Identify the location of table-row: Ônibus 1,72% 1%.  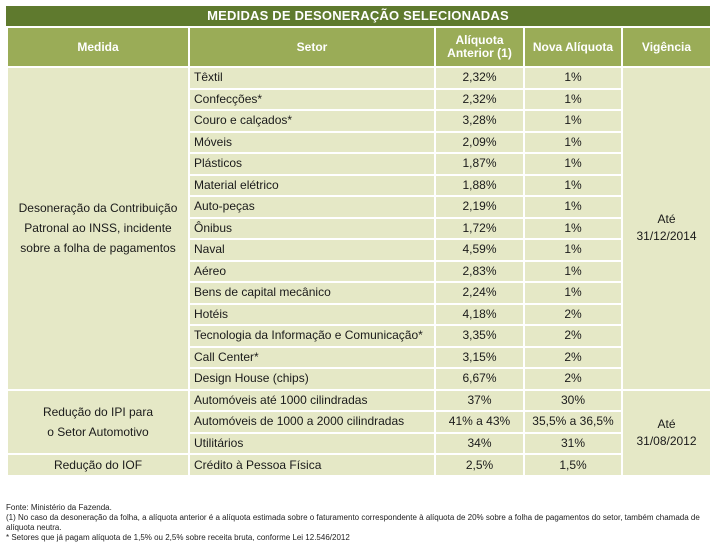
(359, 228).